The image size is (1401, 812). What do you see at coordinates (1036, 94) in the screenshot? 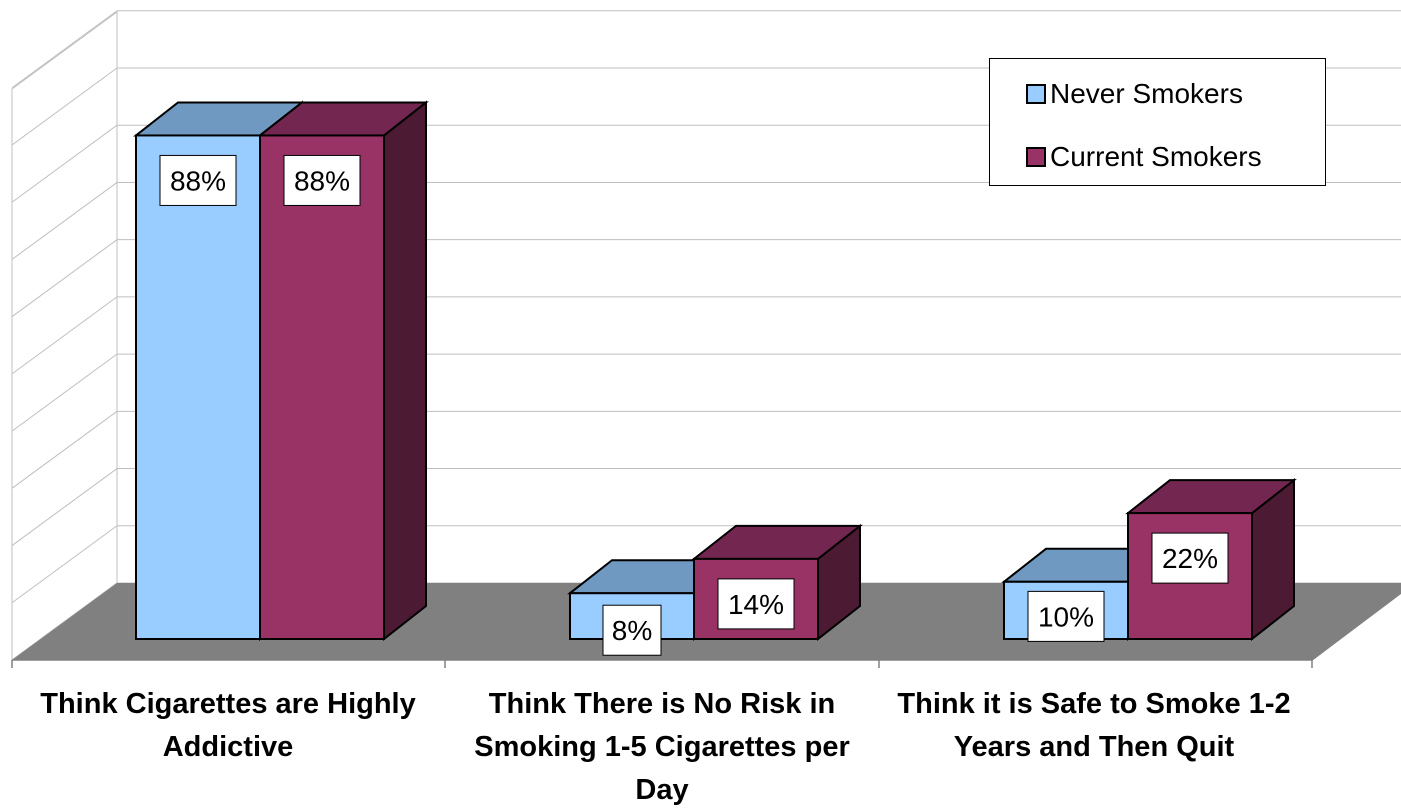
I see `legend-swatch-never` at bounding box center [1036, 94].